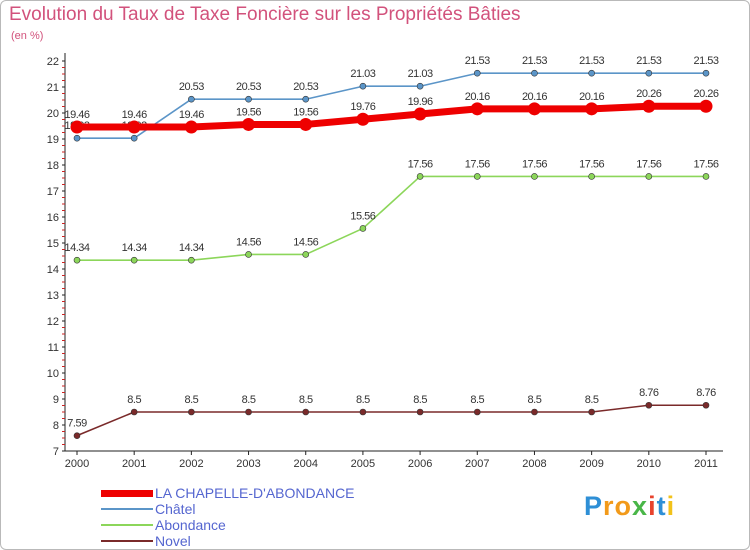 The image size is (750, 550). Describe the element at coordinates (53, 114) in the screenshot. I see `y-tick-label: 20` at that location.